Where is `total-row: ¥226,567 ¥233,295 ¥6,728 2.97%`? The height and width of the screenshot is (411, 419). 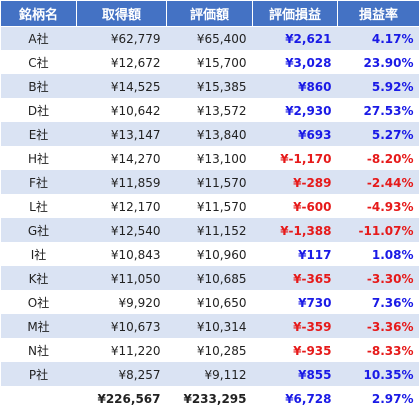
total-row: ¥226,567 ¥233,295 ¥6,728 2.97% is located at coordinates (210, 399).